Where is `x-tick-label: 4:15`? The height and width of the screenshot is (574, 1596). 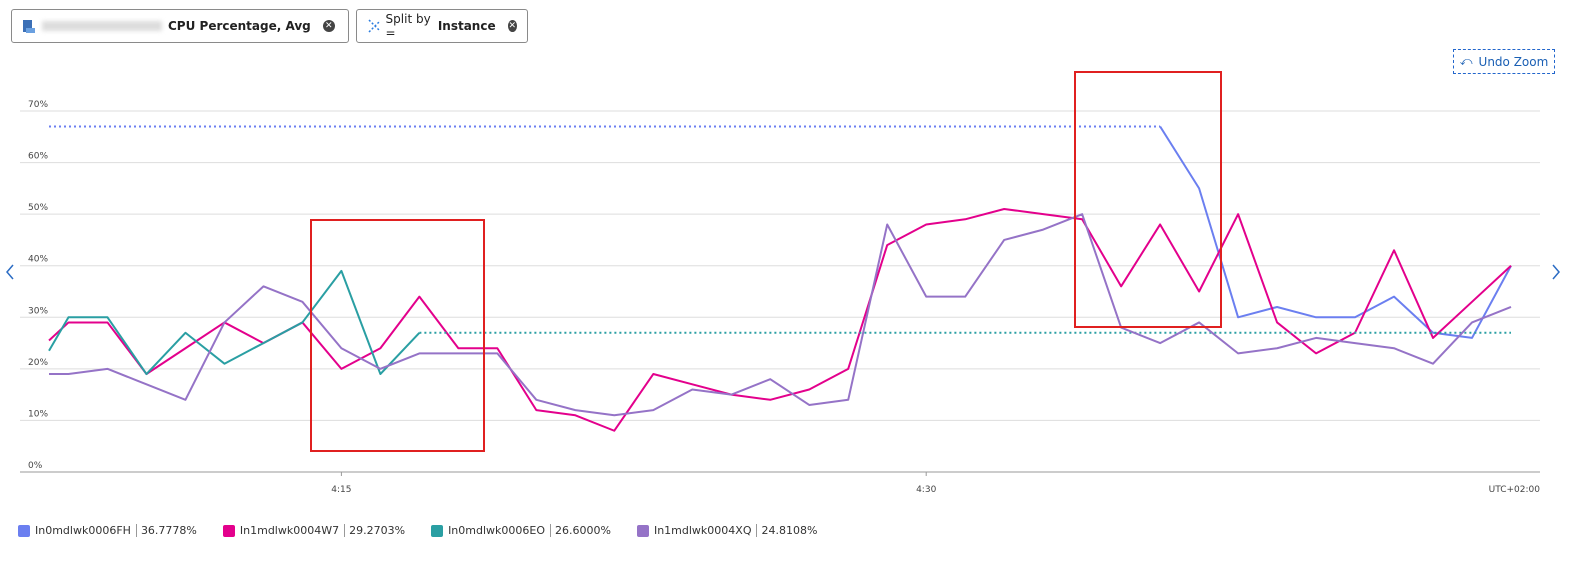
x-tick-label: 4:15 is located at coordinates (341, 490).